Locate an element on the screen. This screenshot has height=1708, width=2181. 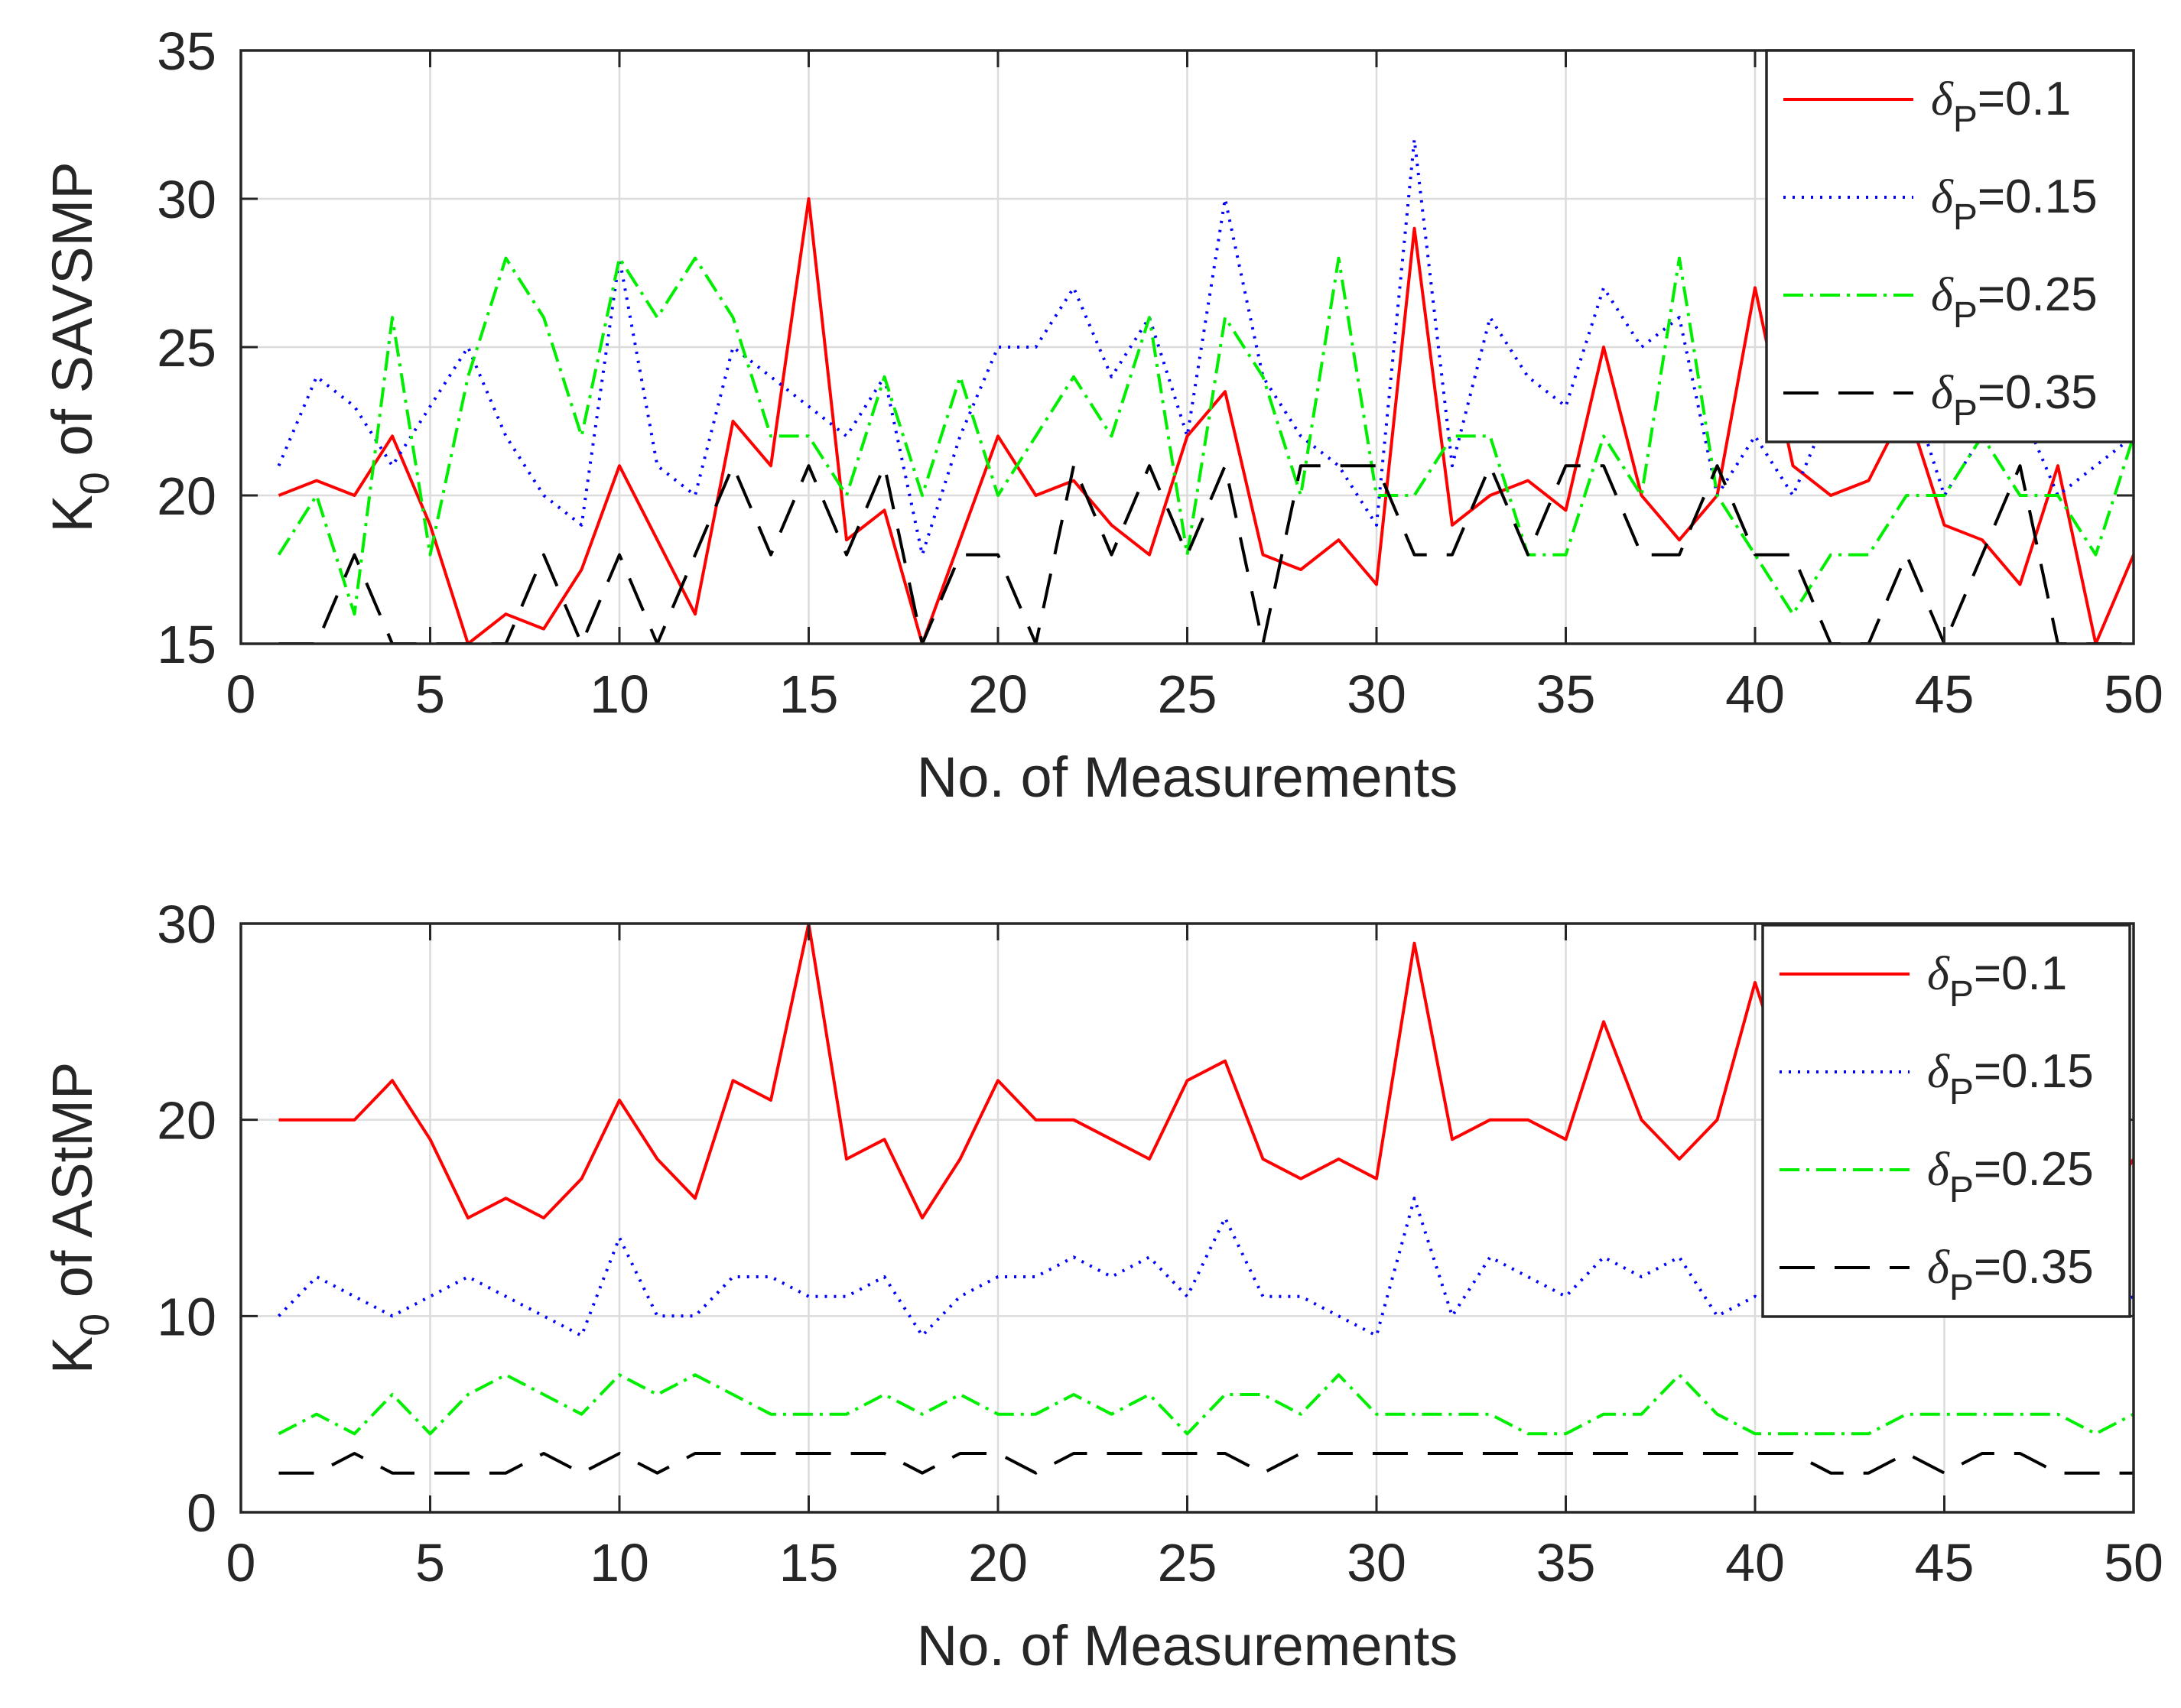
y-axis-label: K0 of SAVSMP is located at coordinates (79, 346).